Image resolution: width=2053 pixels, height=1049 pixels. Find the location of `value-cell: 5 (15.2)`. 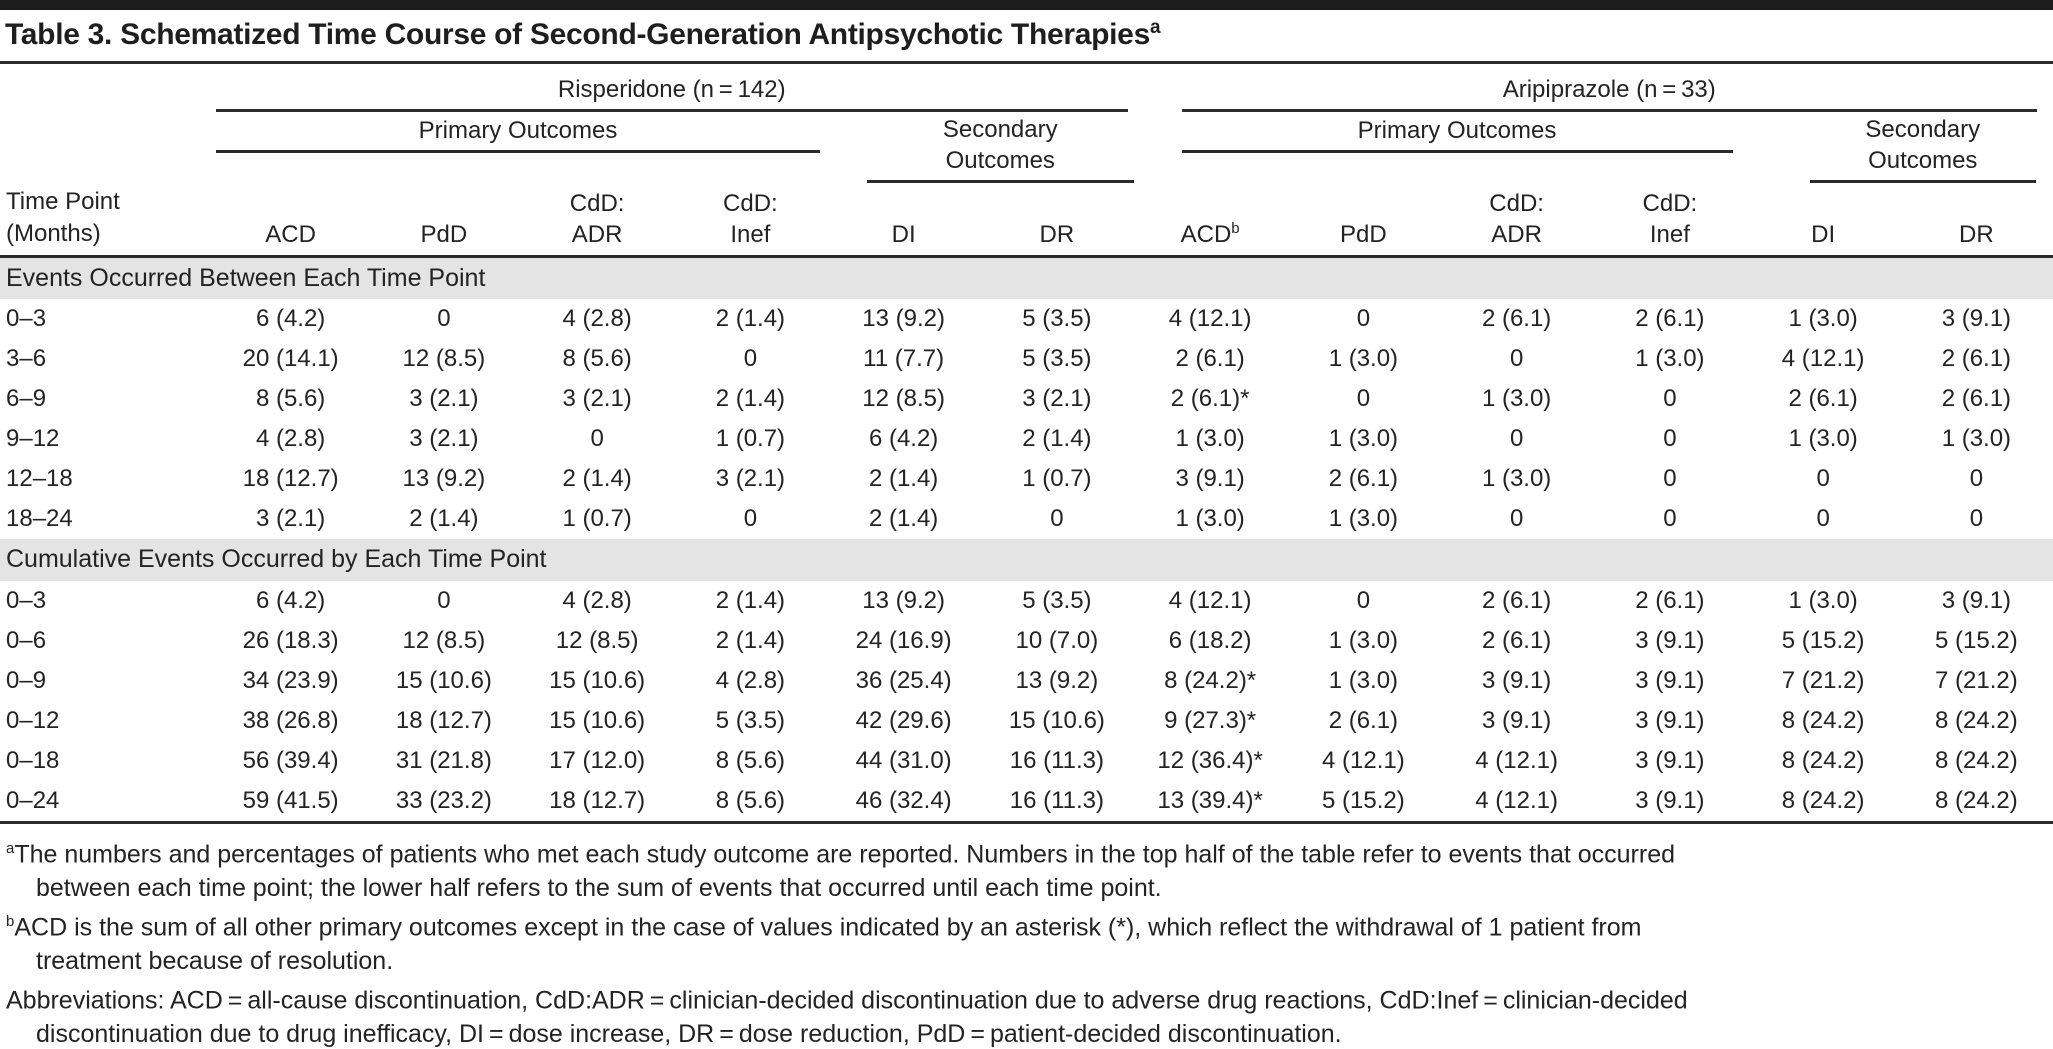

value-cell: 5 (15.2) is located at coordinates (1976, 640).